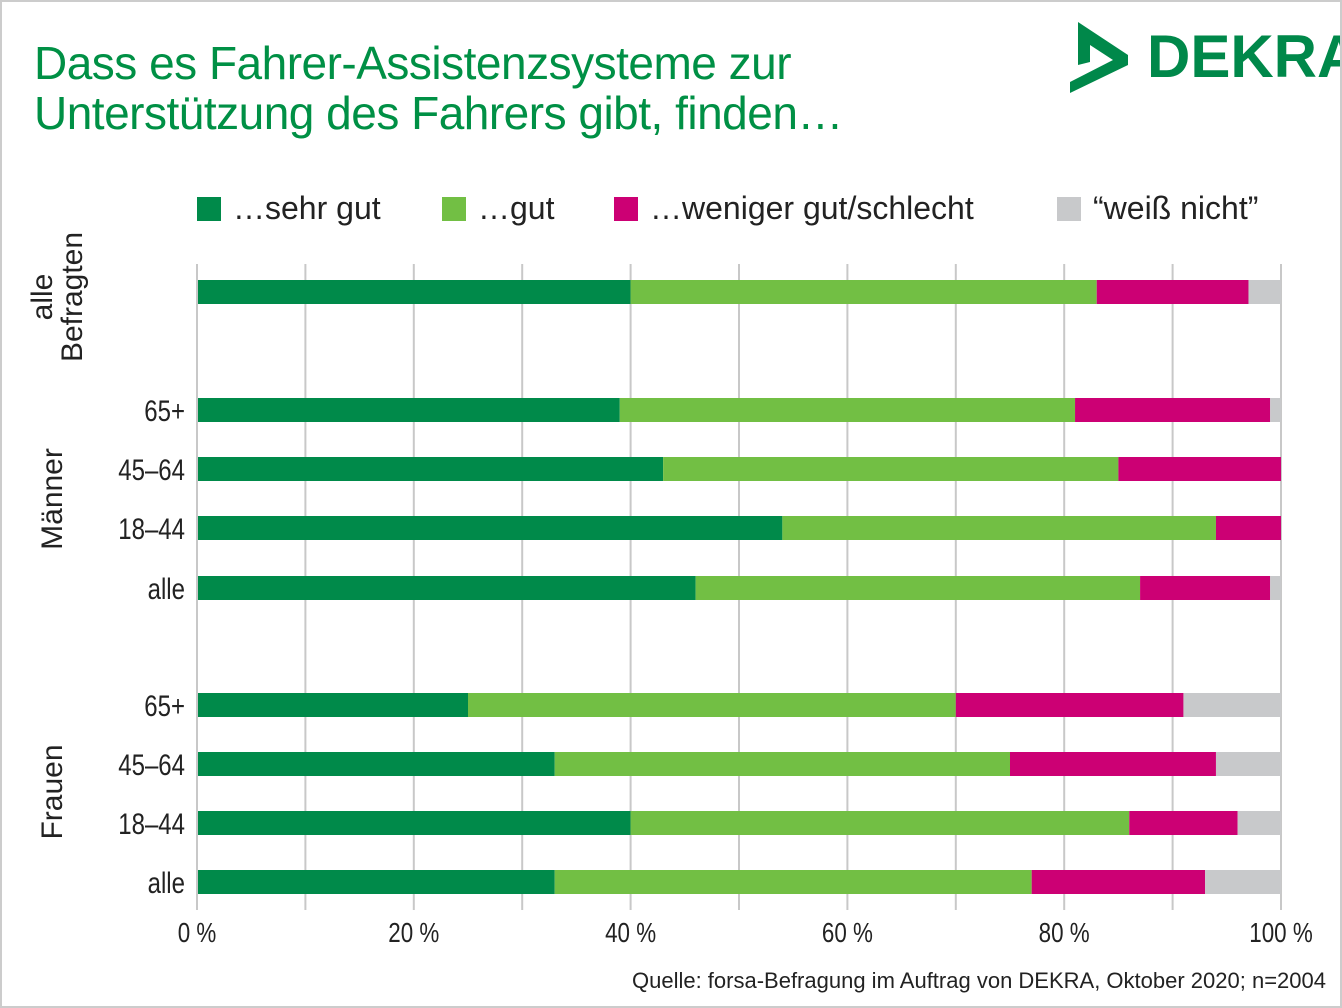  I want to click on legend-label: “weiß nicht”, so click(1176, 208).